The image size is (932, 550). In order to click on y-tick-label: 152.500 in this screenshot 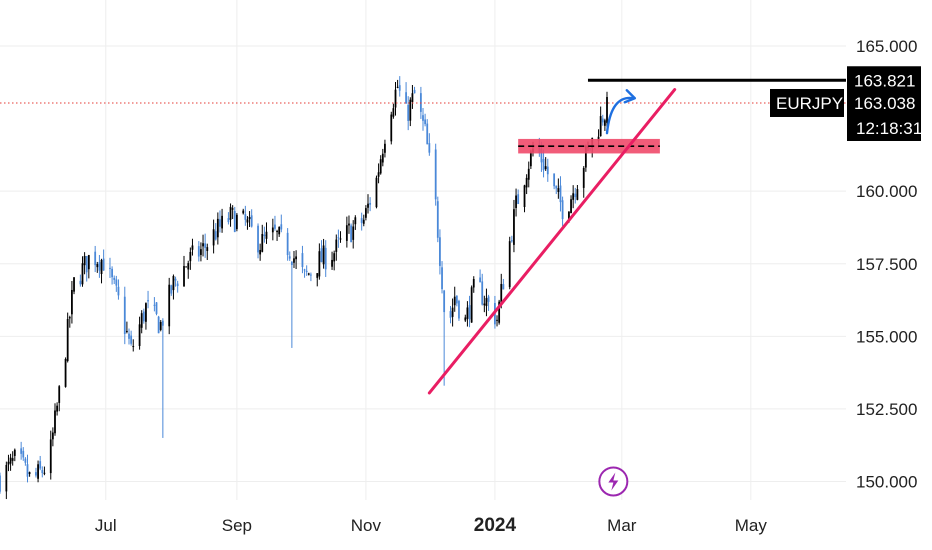, I will do `click(886, 409)`.